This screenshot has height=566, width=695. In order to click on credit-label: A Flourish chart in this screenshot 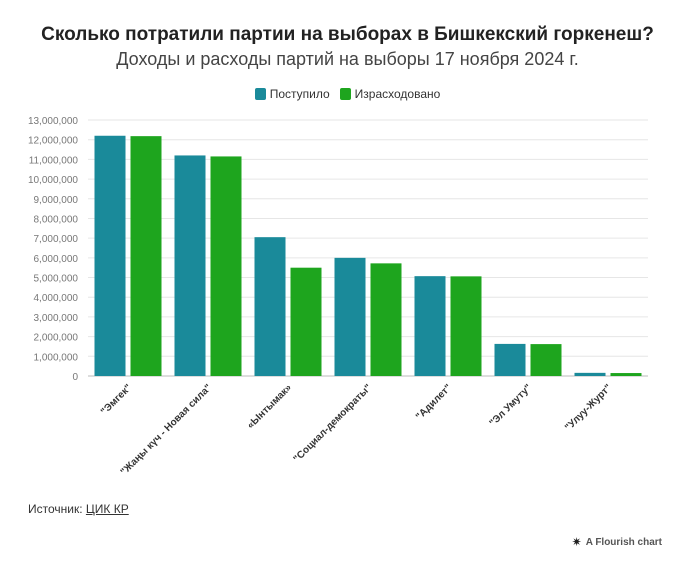, I will do `click(623, 542)`.